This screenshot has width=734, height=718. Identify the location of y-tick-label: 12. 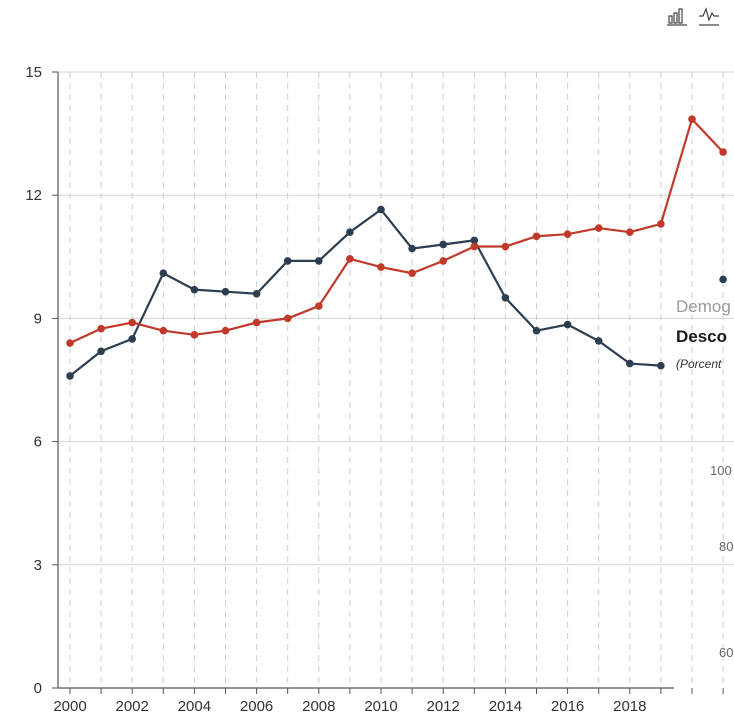
(33, 195).